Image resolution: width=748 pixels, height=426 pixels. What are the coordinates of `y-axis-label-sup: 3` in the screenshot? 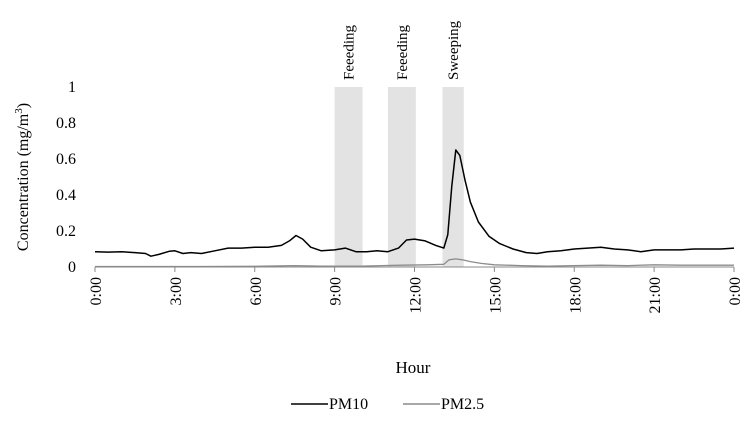 It's located at (19, 111).